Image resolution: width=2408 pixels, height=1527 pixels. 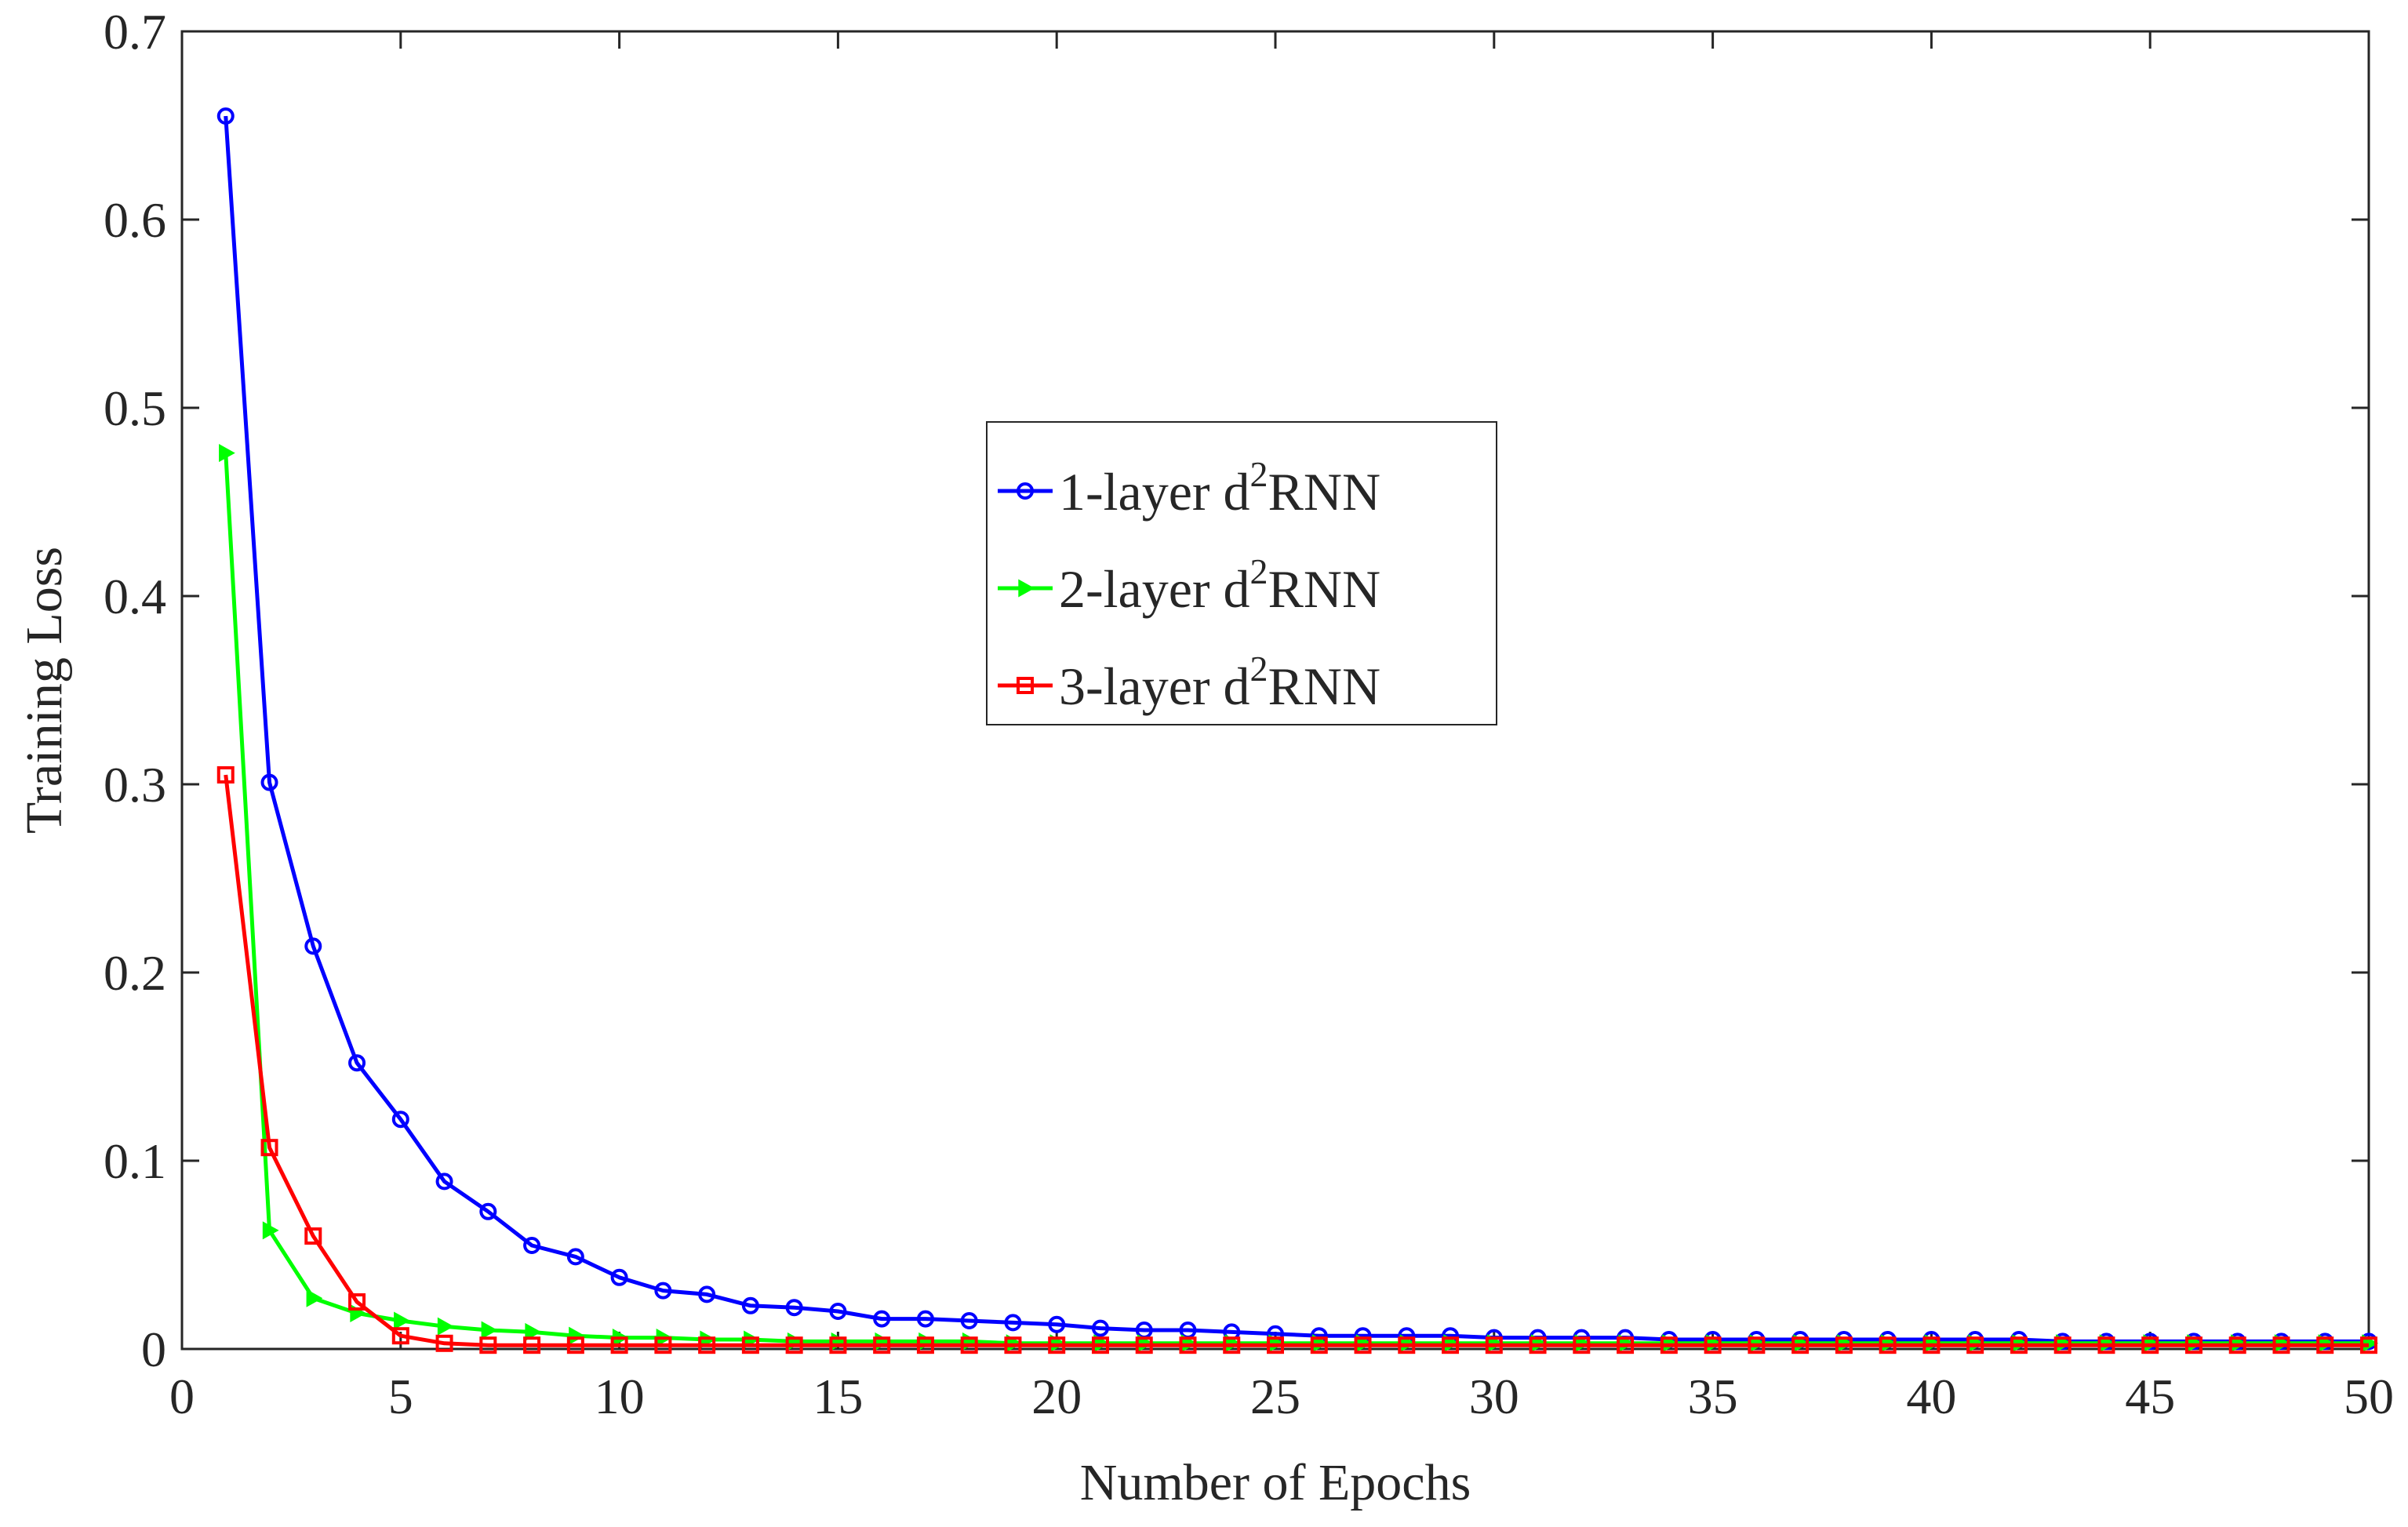 I want to click on x-tick-label: 15, so click(x=838, y=1396).